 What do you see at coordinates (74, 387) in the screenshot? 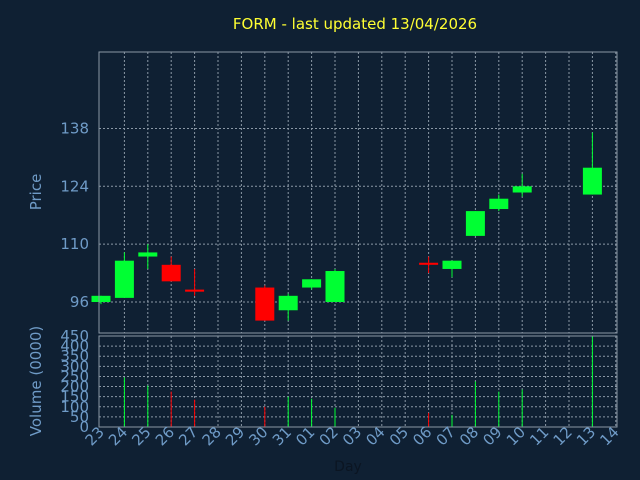
I see `volume-tick-label: 200` at bounding box center [74, 387].